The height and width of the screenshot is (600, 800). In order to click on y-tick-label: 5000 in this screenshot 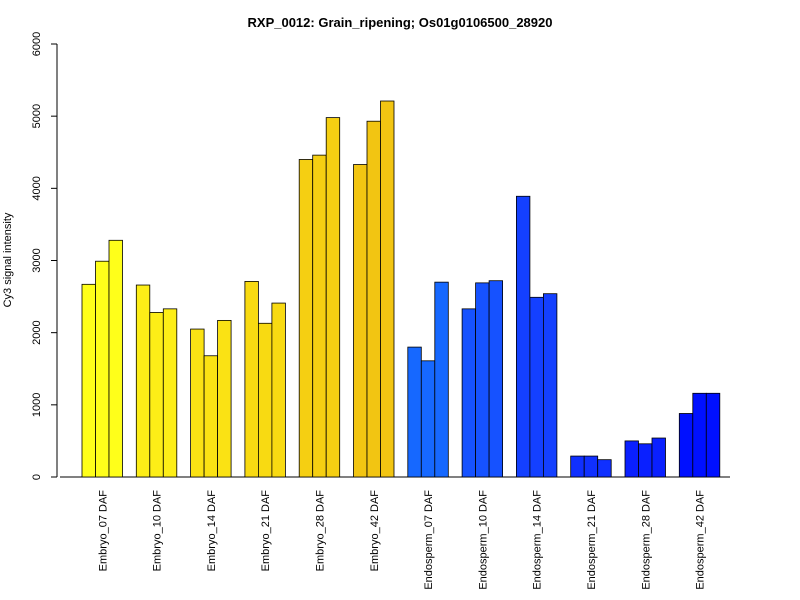, I will do `click(37, 116)`.